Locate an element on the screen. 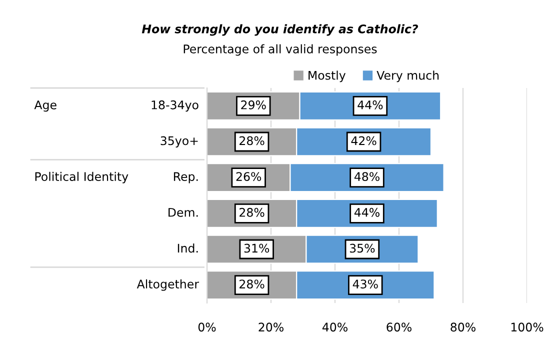 This screenshot has width=560, height=342. legend-label: Very much is located at coordinates (407, 76).